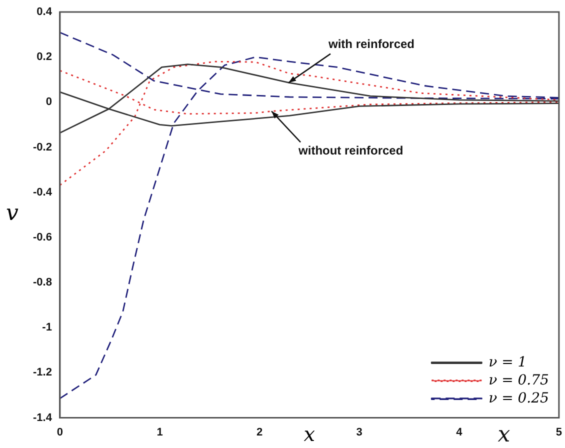 This screenshot has height=448, width=565. I want to click on x-tick-label: 1, so click(159, 432).